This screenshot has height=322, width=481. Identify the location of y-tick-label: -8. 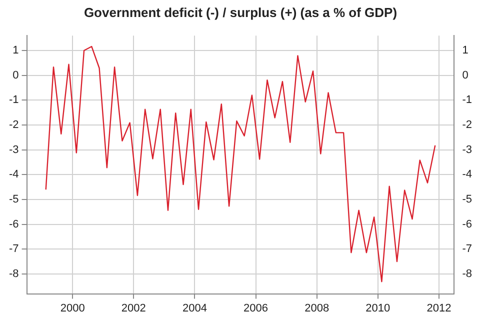
(14, 274).